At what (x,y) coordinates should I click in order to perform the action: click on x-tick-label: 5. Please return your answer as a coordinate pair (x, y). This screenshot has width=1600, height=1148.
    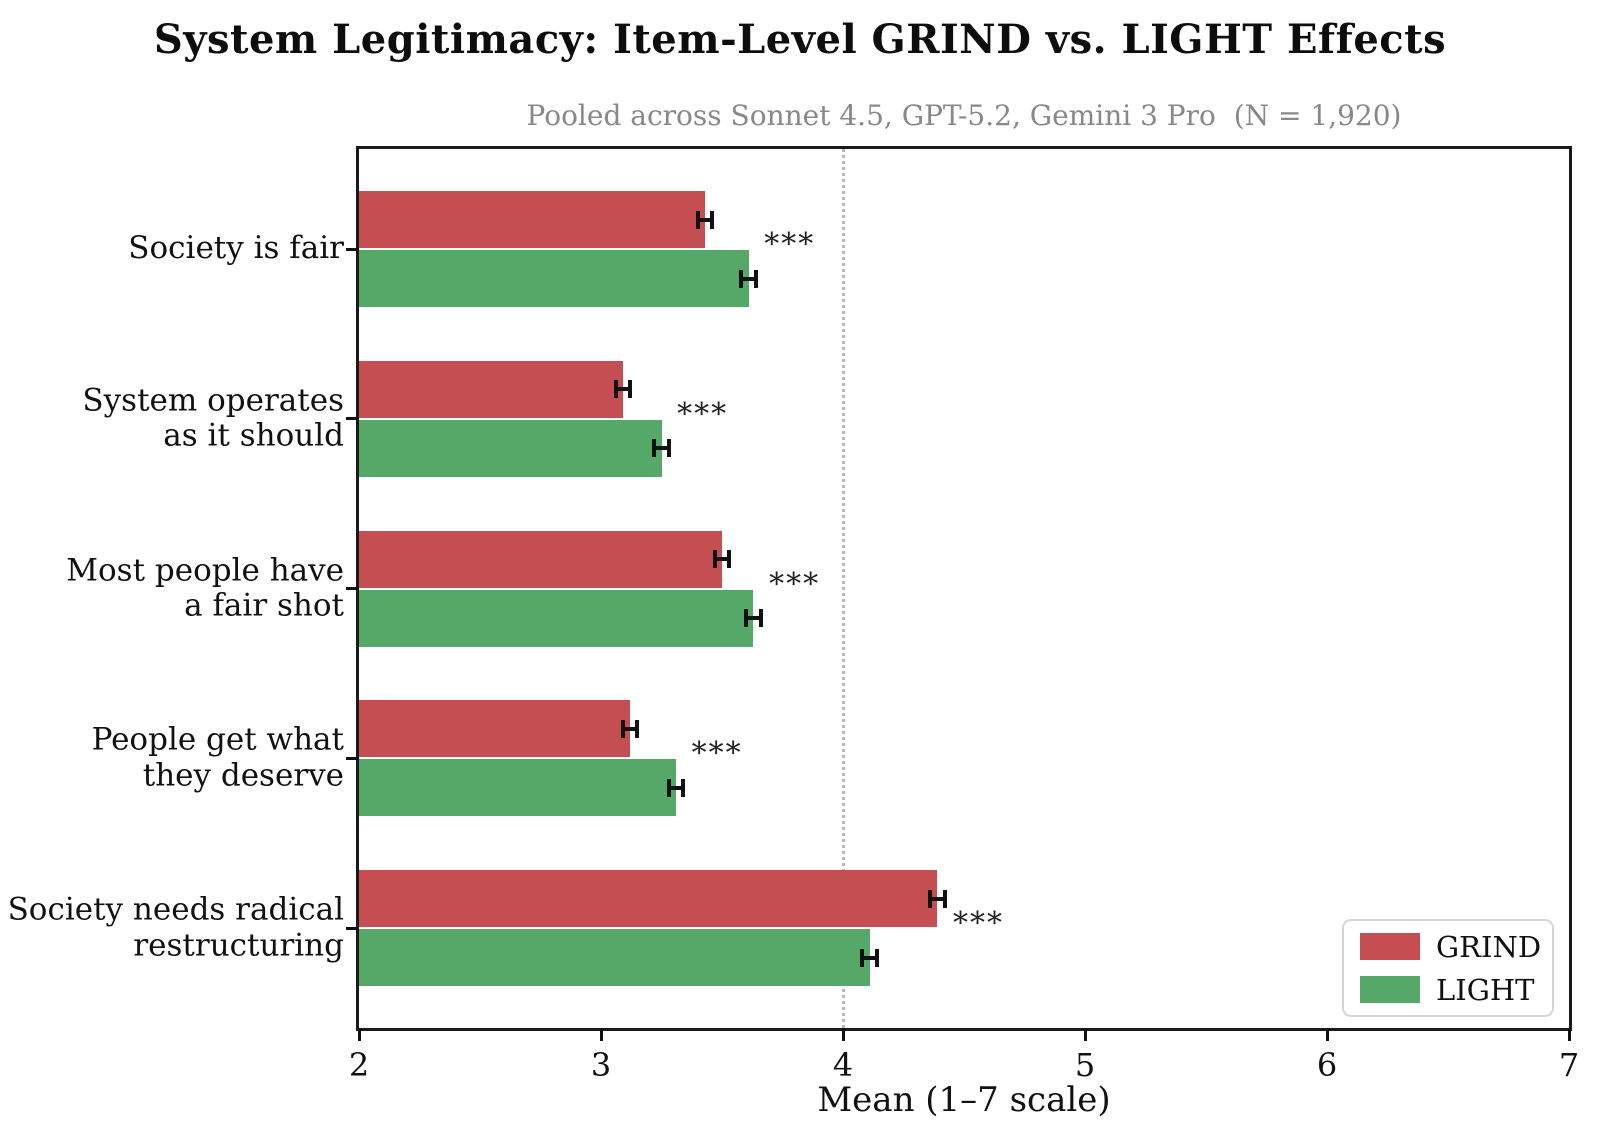
    Looking at the image, I should click on (1085, 1065).